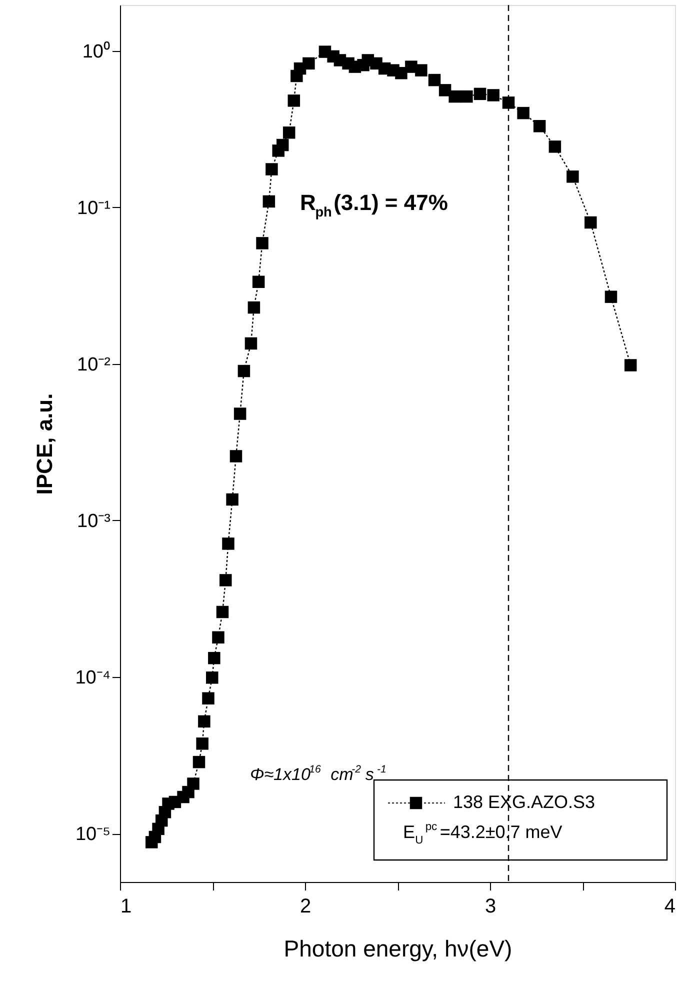  Describe the element at coordinates (126, 907) in the screenshot. I see `x-tick-label: 1` at that location.